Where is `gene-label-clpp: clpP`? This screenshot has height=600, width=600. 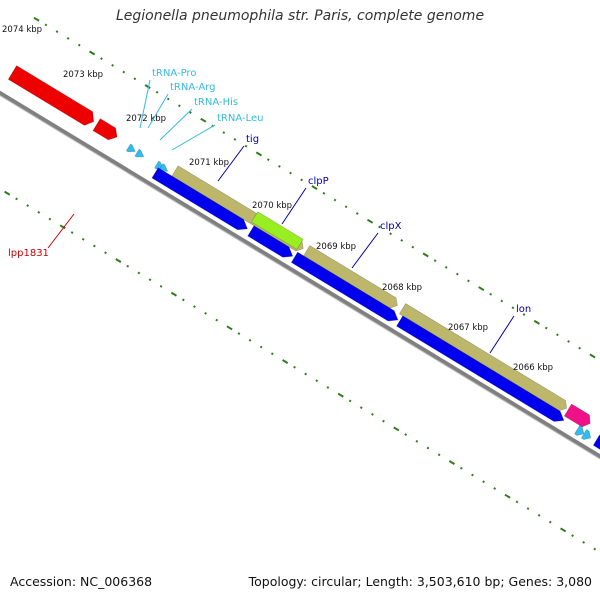
gene-label-clpp: clpP is located at coordinates (318, 181).